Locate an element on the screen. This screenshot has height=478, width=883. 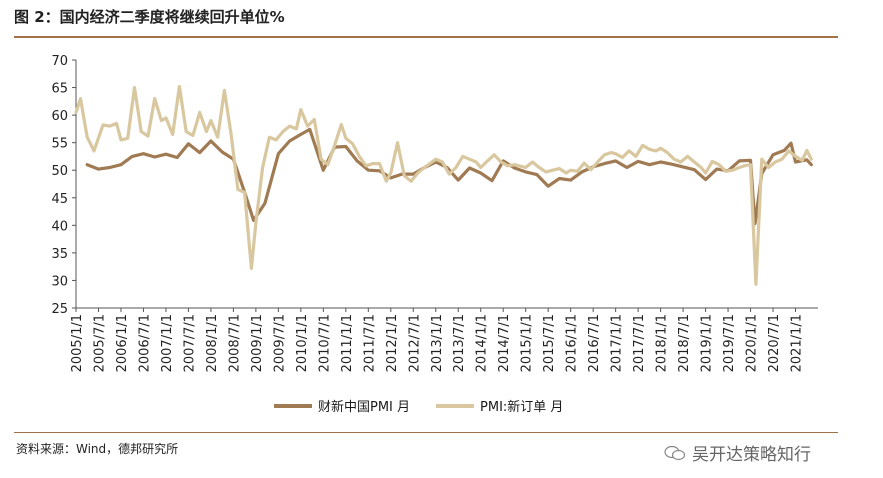
x-tick-label: 2019/1/1 is located at coordinates (707, 343).